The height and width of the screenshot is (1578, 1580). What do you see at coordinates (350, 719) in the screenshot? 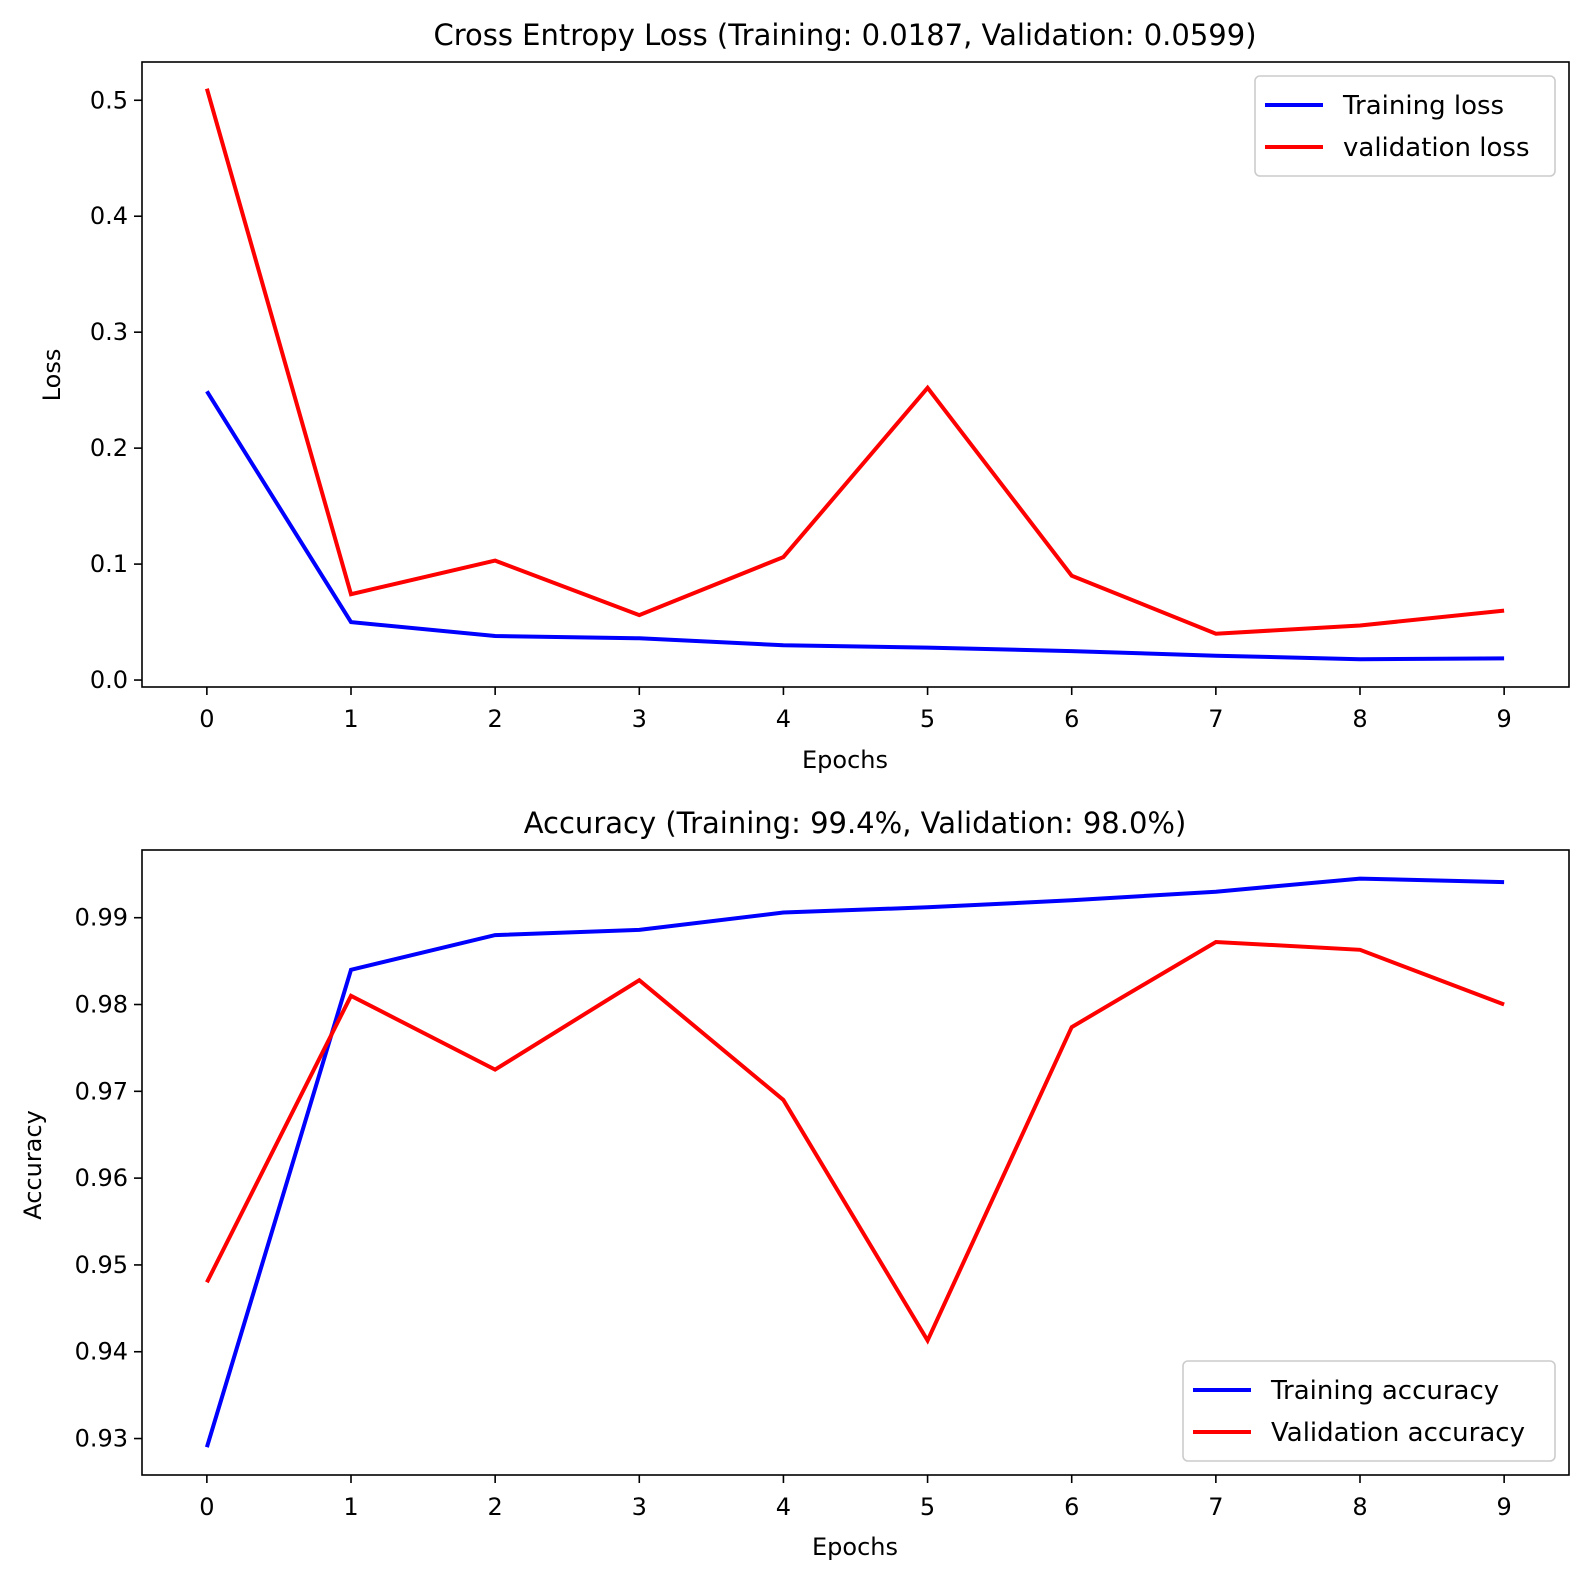
I see `loss-x-tick-label: 1` at bounding box center [350, 719].